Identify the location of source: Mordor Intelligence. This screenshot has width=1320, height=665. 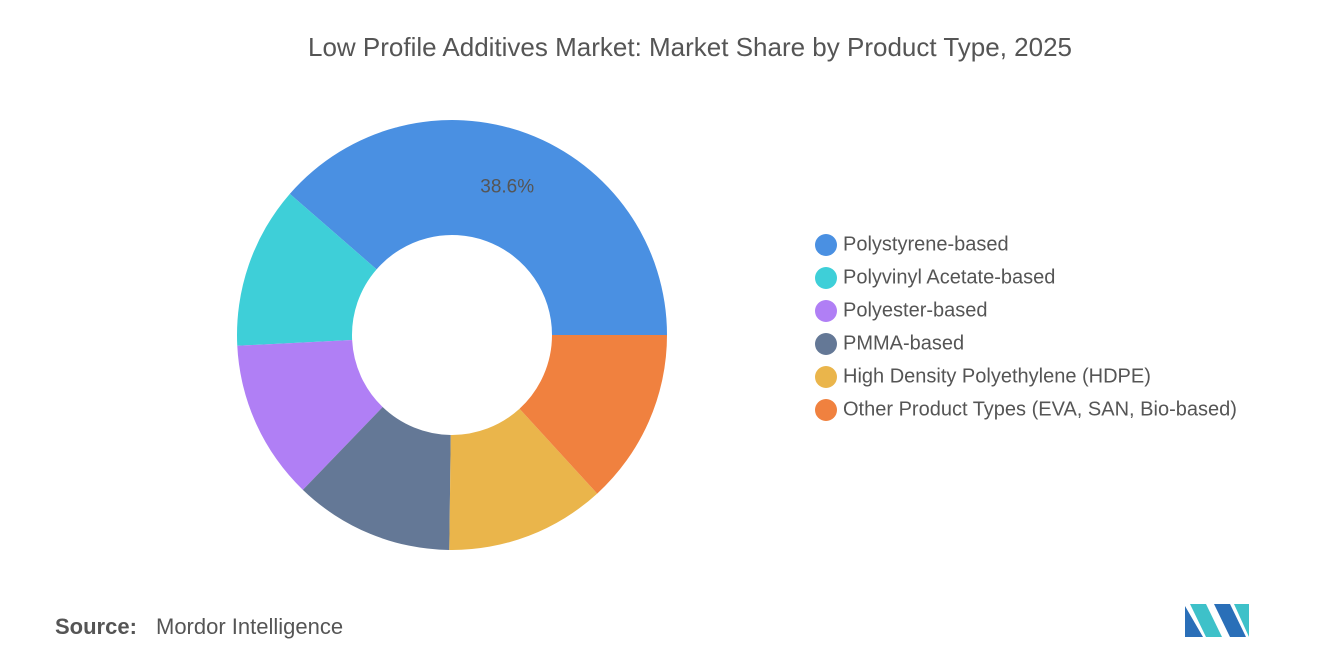
(249, 626).